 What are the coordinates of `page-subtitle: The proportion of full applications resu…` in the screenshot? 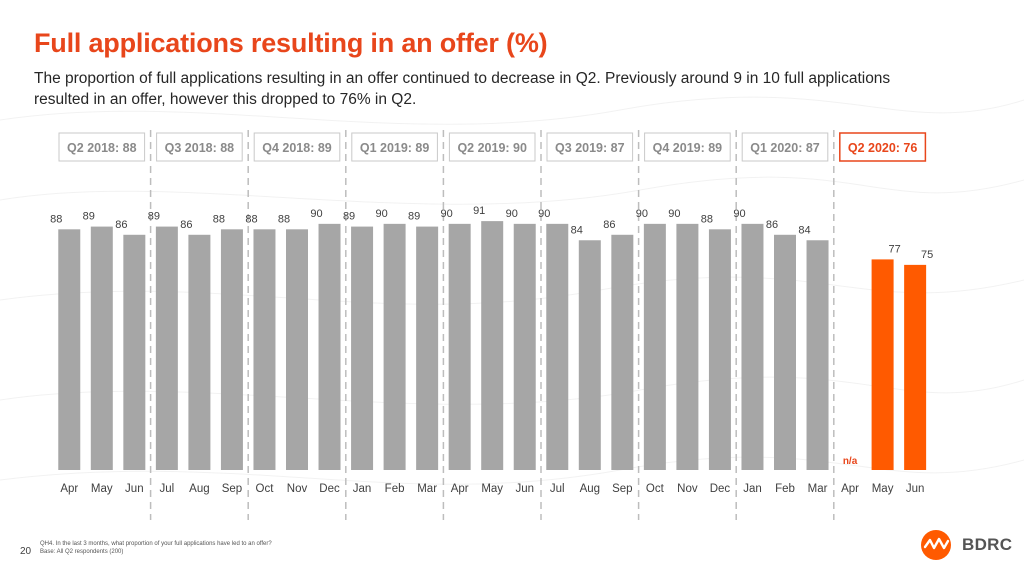 It's located at (462, 89).